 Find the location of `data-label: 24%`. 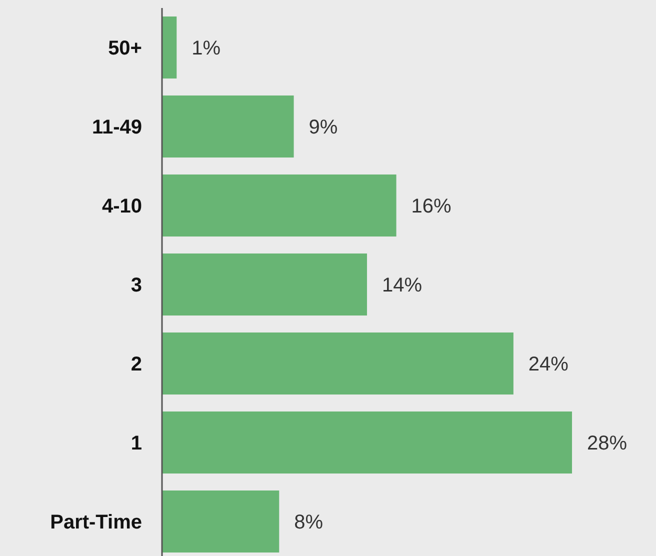

data-label: 24% is located at coordinates (548, 365).